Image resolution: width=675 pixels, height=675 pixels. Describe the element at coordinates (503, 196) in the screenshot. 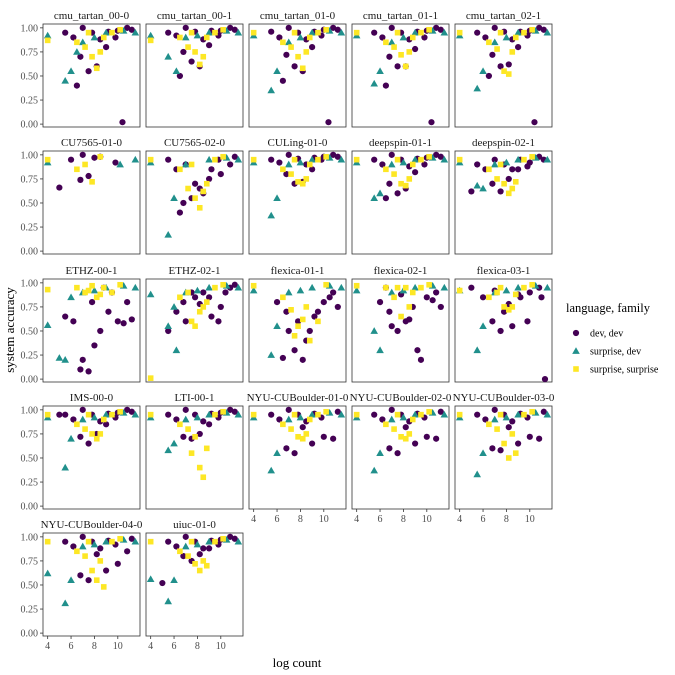

I see `facet-panel: deepspin-02-1` at that location.